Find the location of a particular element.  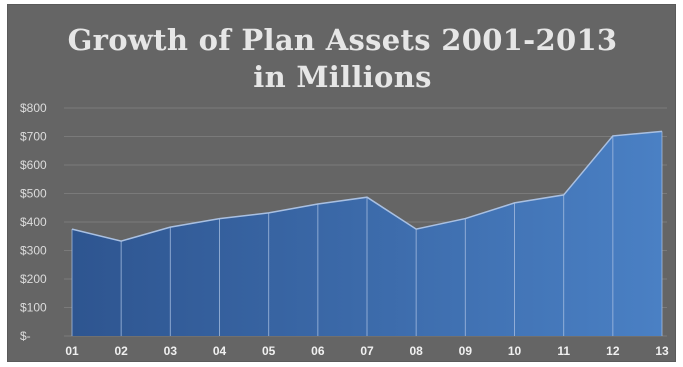

x-tick-label: 10 is located at coordinates (515, 351).